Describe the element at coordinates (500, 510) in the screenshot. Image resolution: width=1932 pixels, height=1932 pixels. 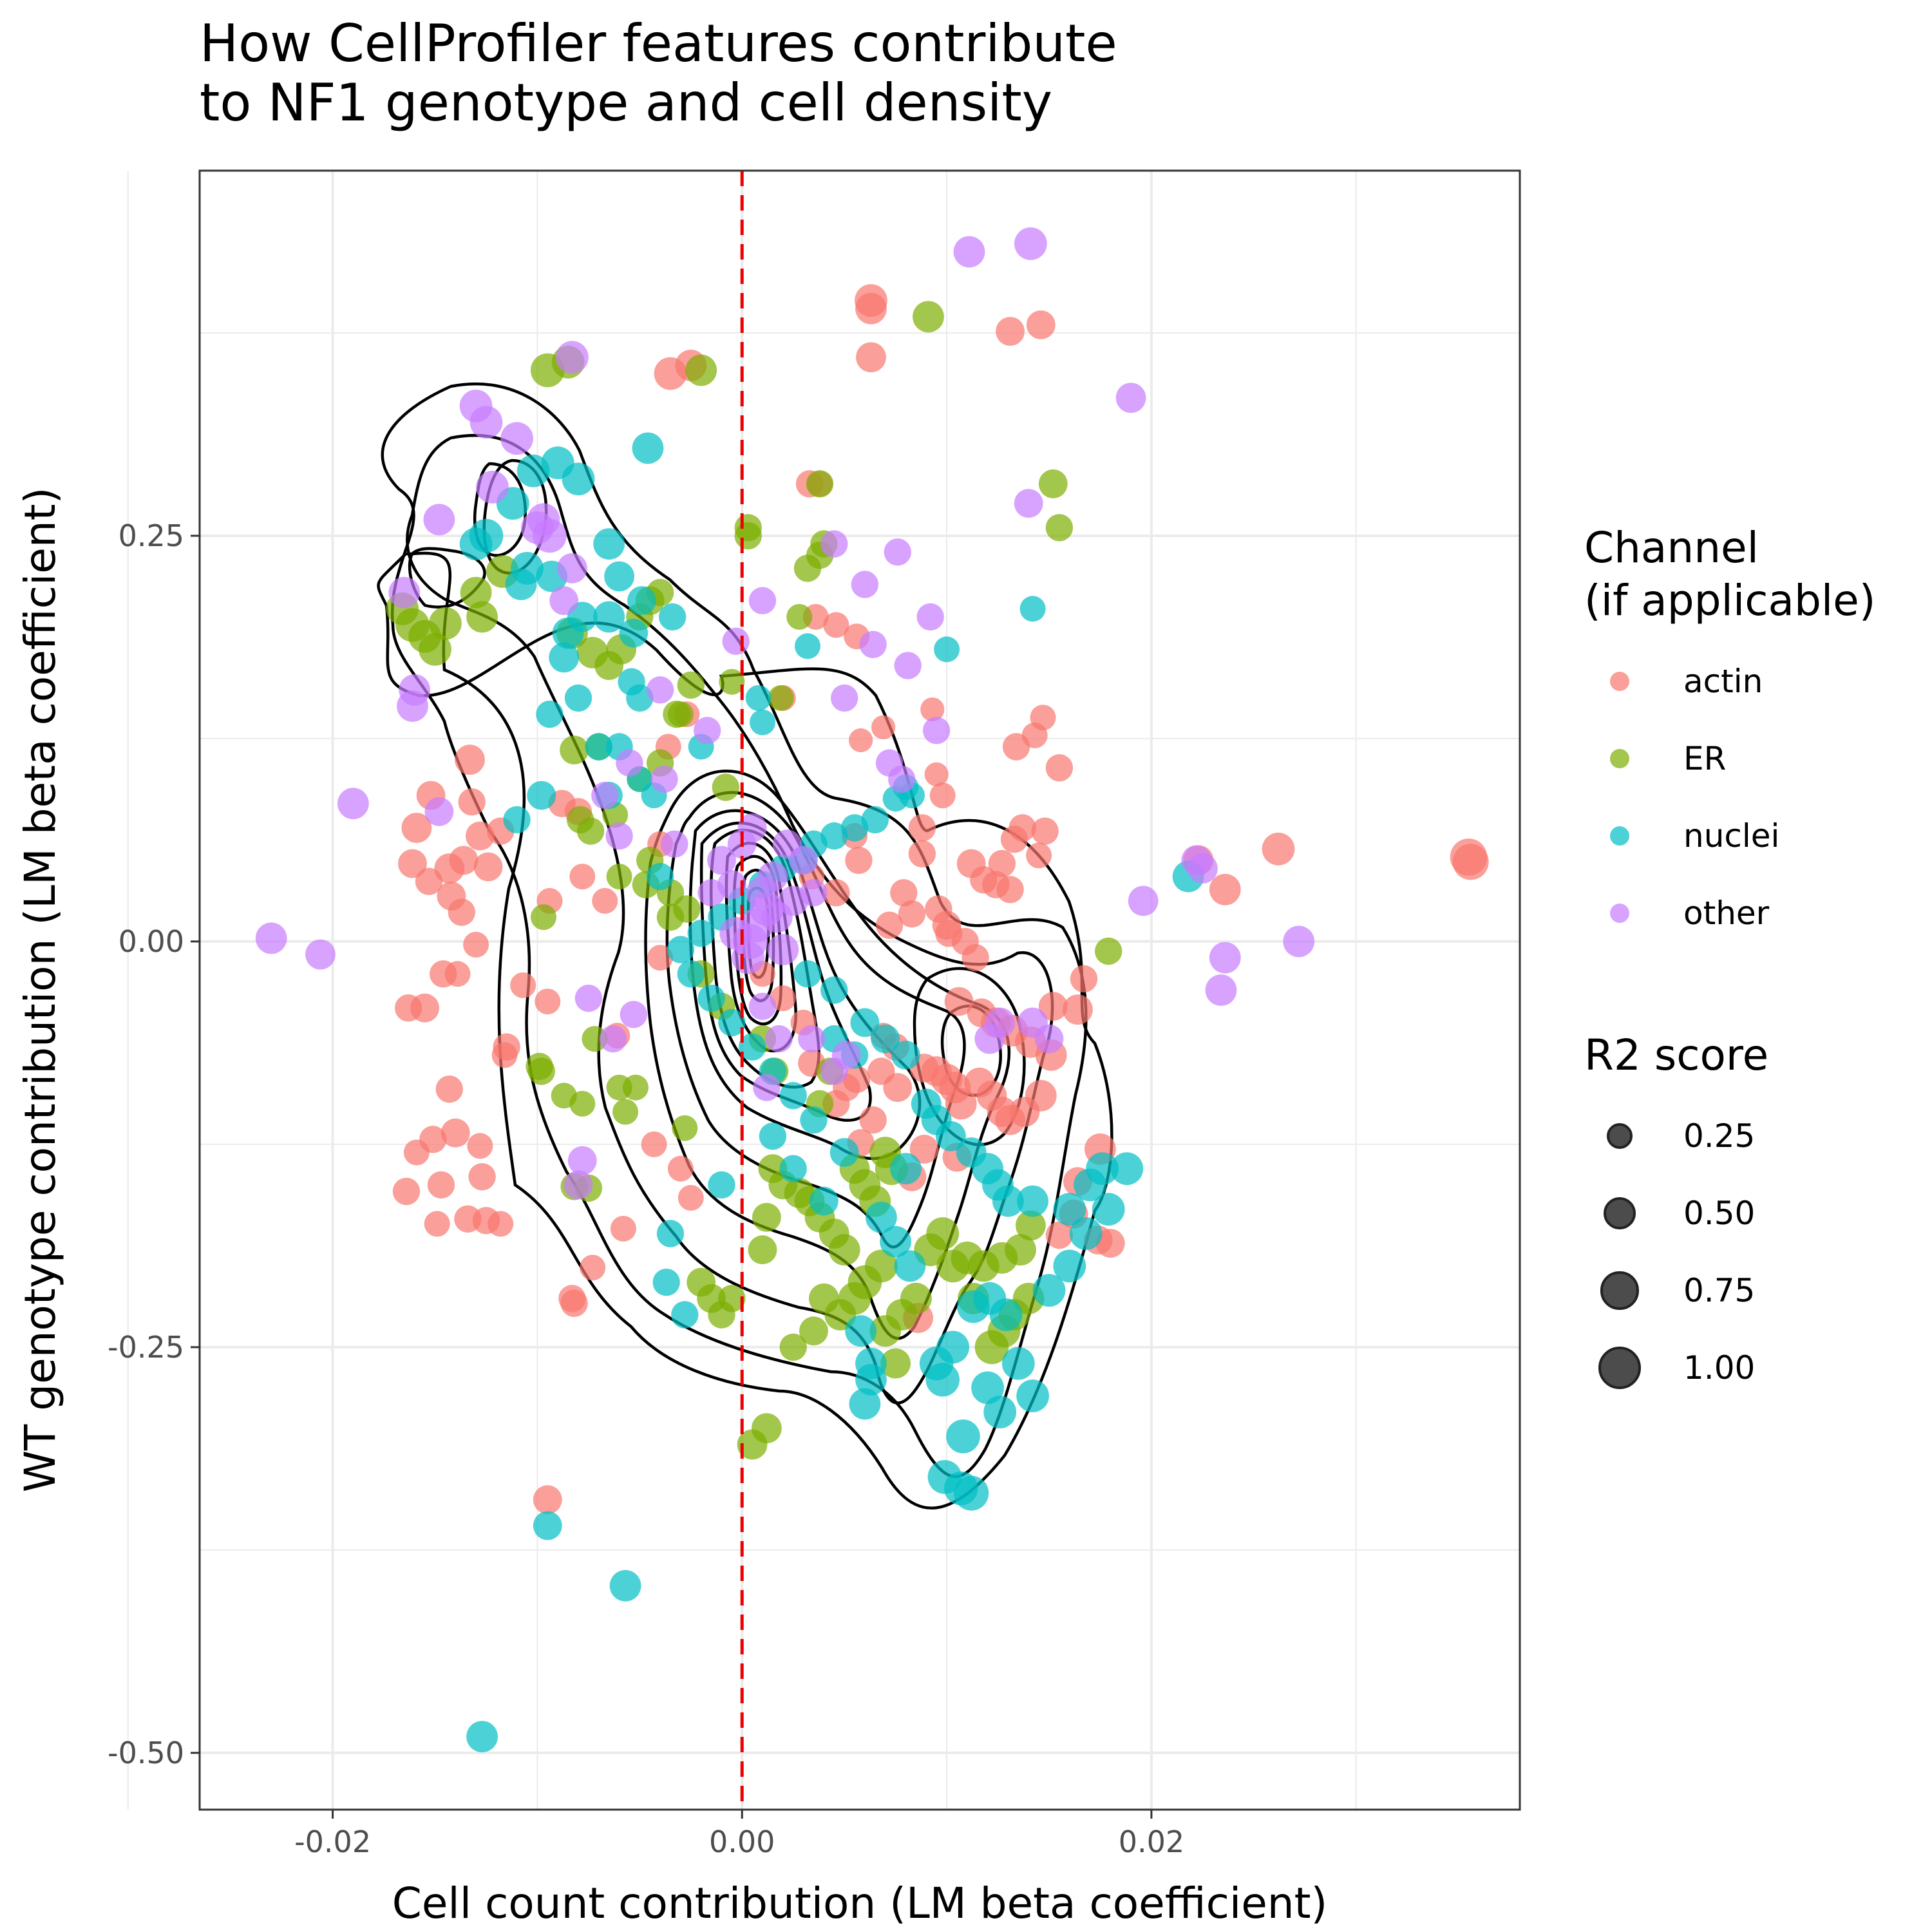
I see `density-contour` at that location.